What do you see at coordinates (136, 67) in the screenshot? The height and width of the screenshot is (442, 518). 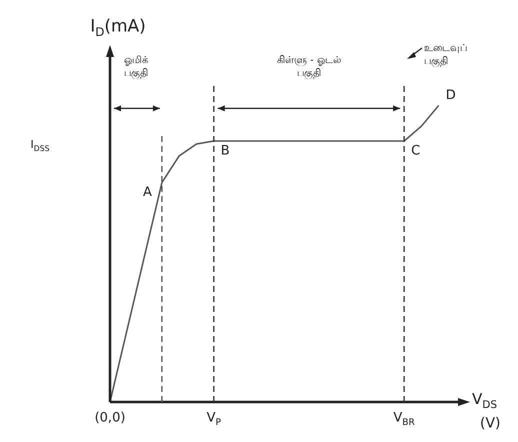 I see `text: ஓமிக் பகுதி` at bounding box center [136, 67].